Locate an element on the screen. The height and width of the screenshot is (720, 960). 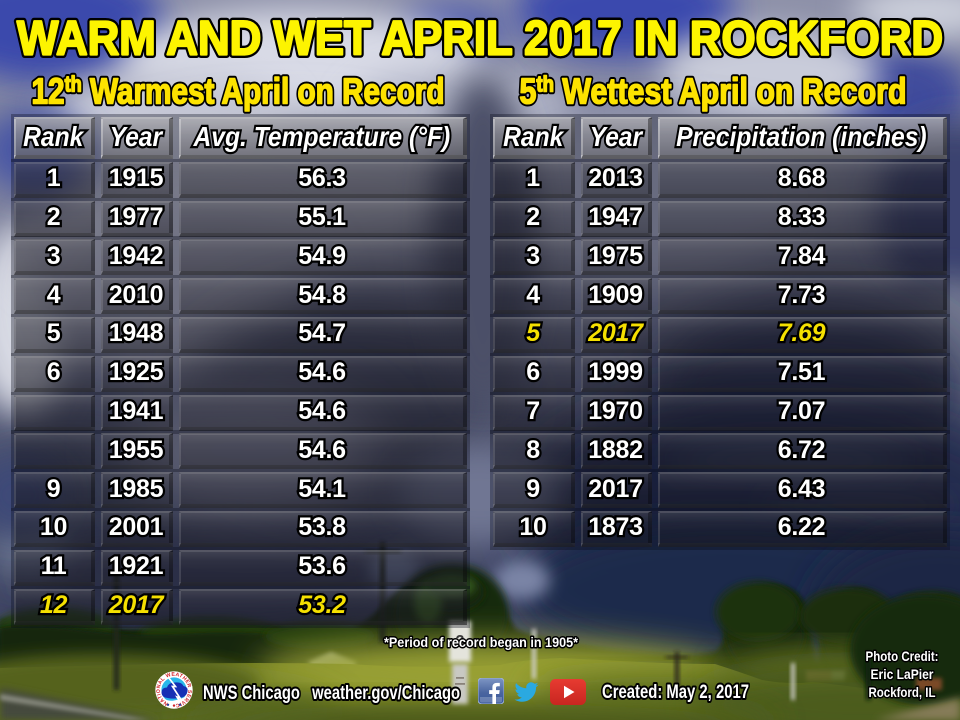
svg-text:*Period of record began in 190: *Period of record began in 1905* is located at coordinates (481, 642).